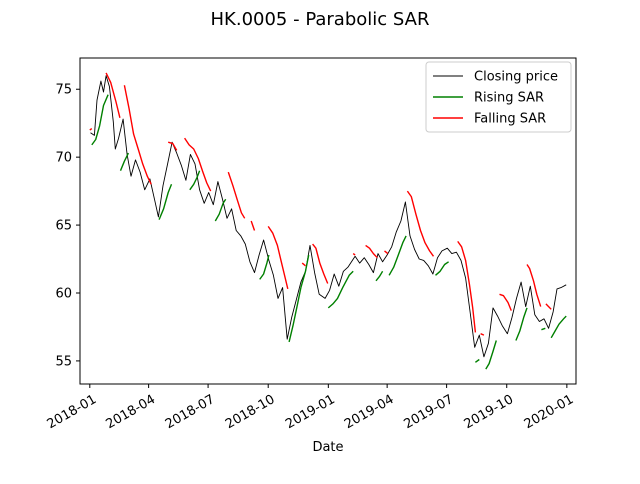  Describe the element at coordinates (63, 361) in the screenshot. I see `y-tick-label-55: 55` at that location.